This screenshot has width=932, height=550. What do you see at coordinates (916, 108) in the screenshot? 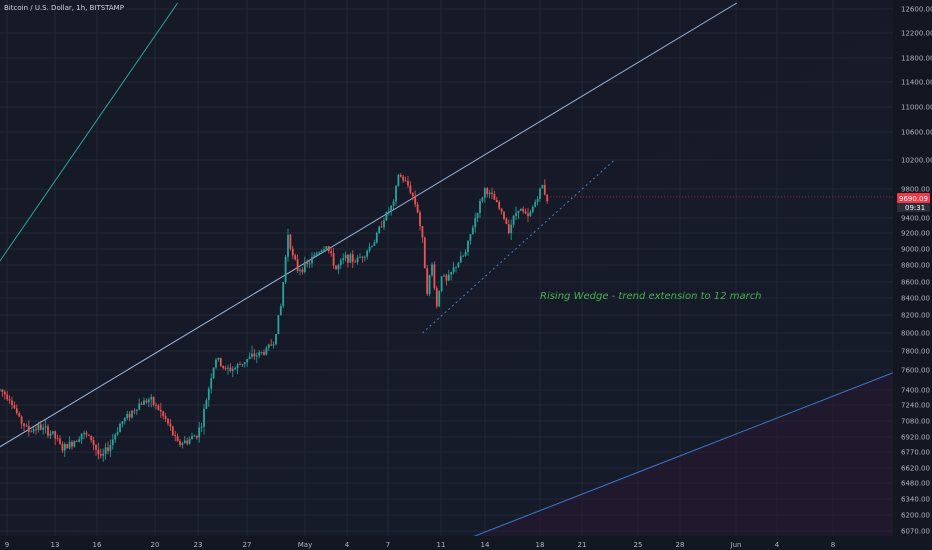
I see `y-tick-label: 11000.00` at bounding box center [916, 108].